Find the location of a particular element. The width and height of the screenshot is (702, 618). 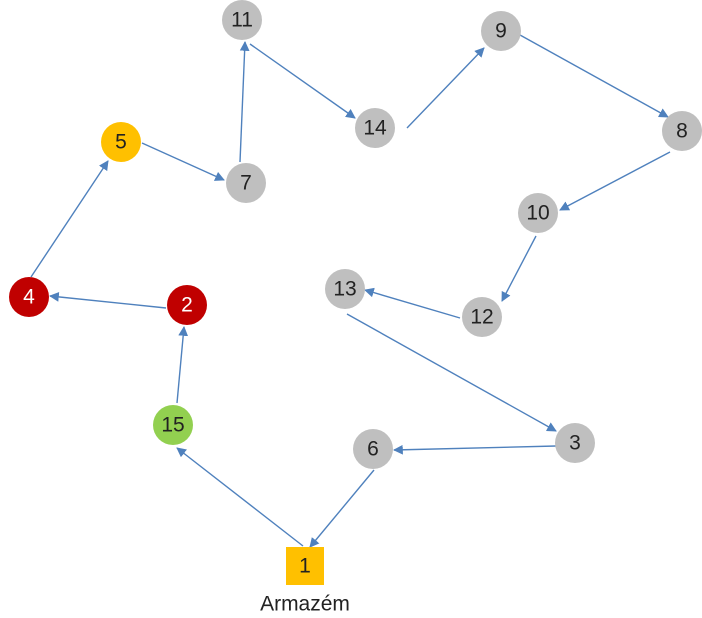

node-label: 8 is located at coordinates (682, 131).